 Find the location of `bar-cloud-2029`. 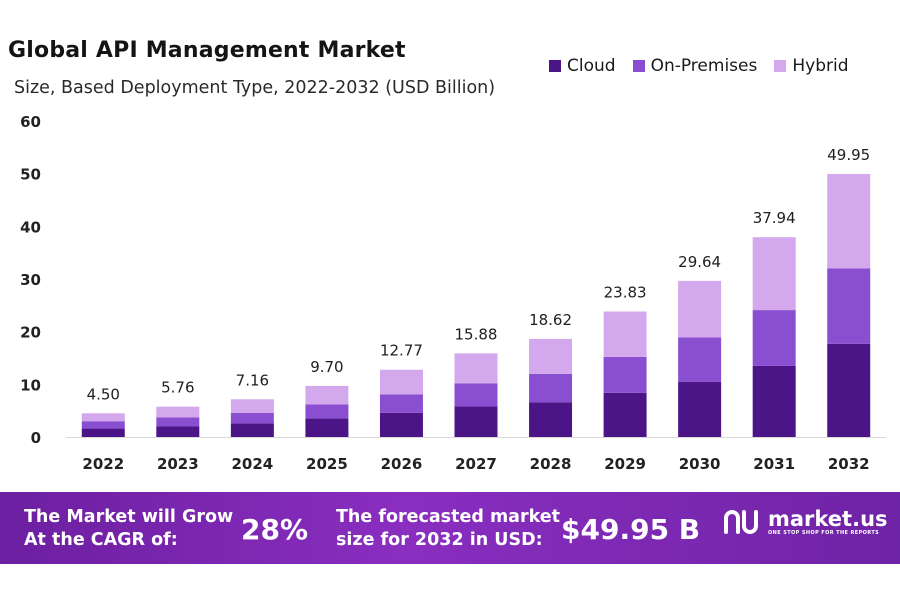

bar-cloud-2029 is located at coordinates (625, 414).